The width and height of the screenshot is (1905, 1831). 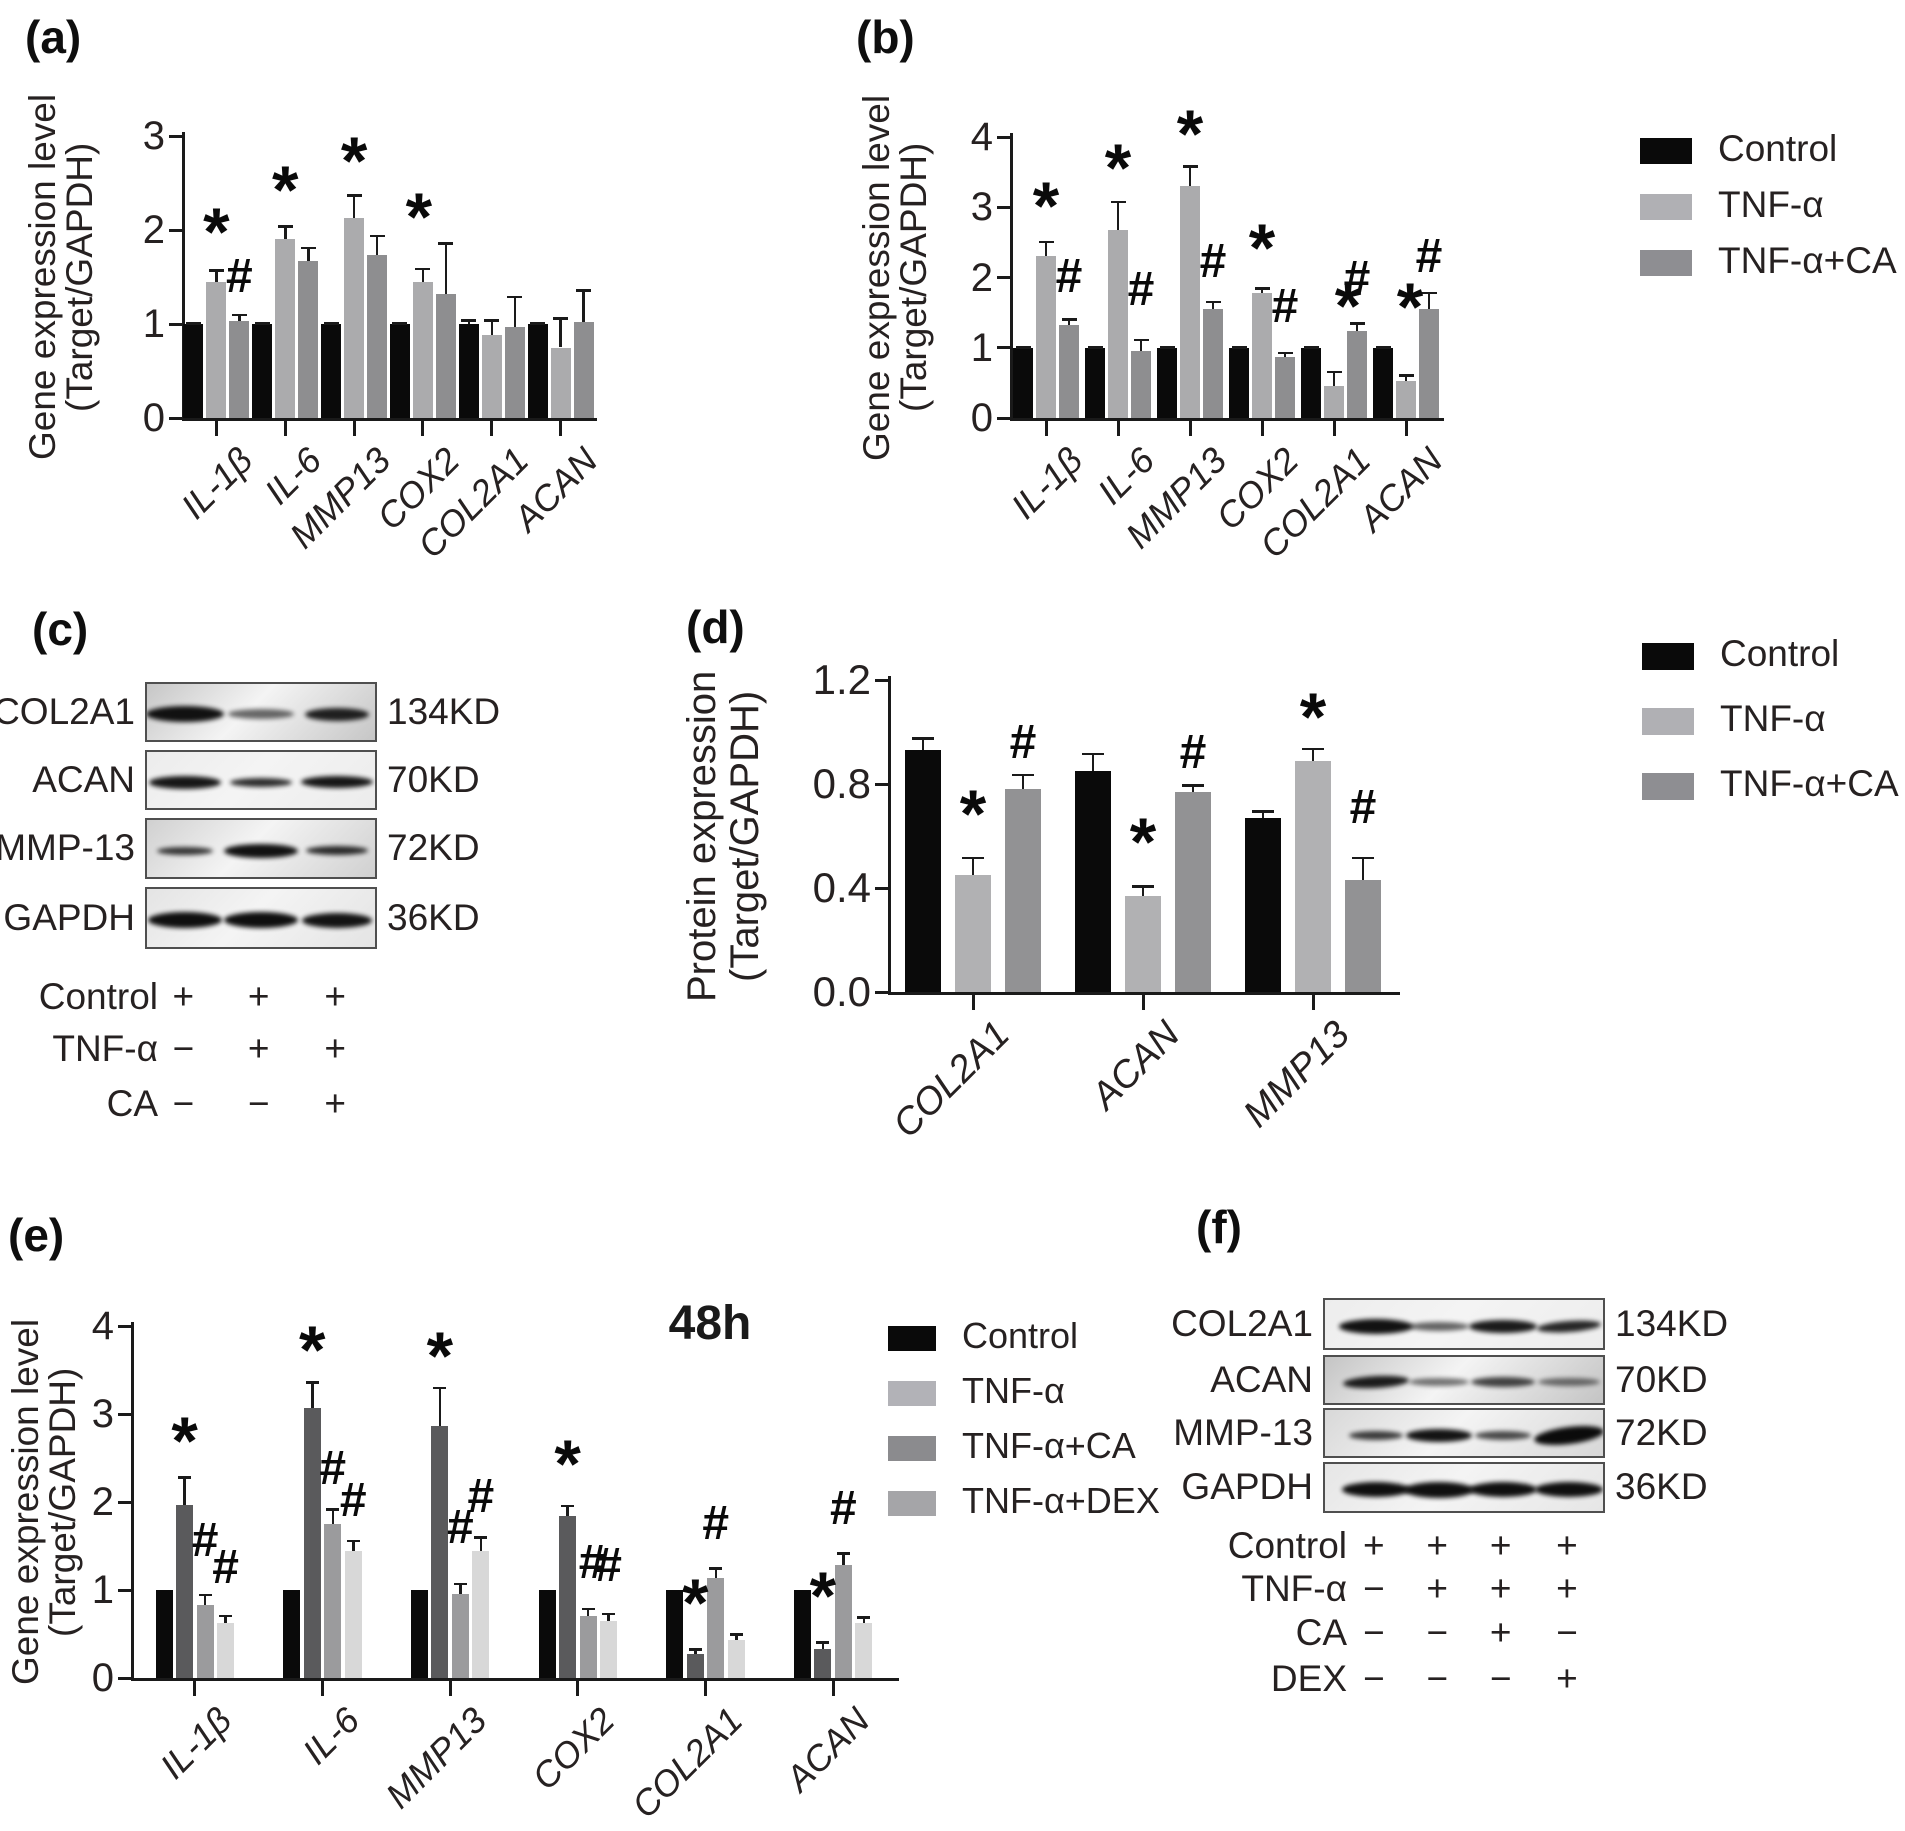 What do you see at coordinates (715, 627) in the screenshot?
I see `panel-label-d: (d)` at bounding box center [715, 627].